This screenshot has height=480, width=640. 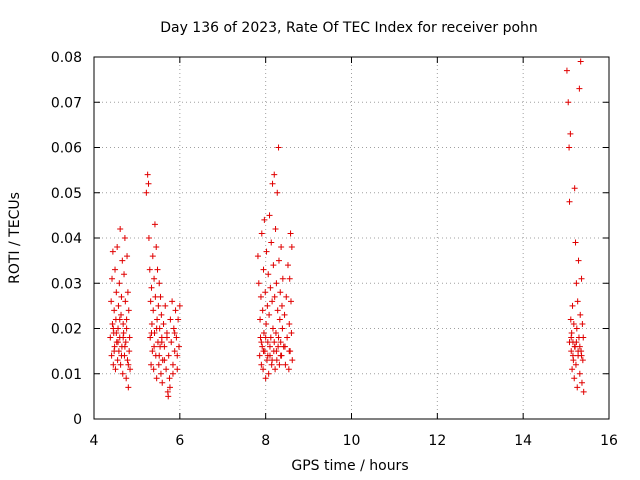 I want to click on y-tick-label: 0.07, so click(x=66, y=103).